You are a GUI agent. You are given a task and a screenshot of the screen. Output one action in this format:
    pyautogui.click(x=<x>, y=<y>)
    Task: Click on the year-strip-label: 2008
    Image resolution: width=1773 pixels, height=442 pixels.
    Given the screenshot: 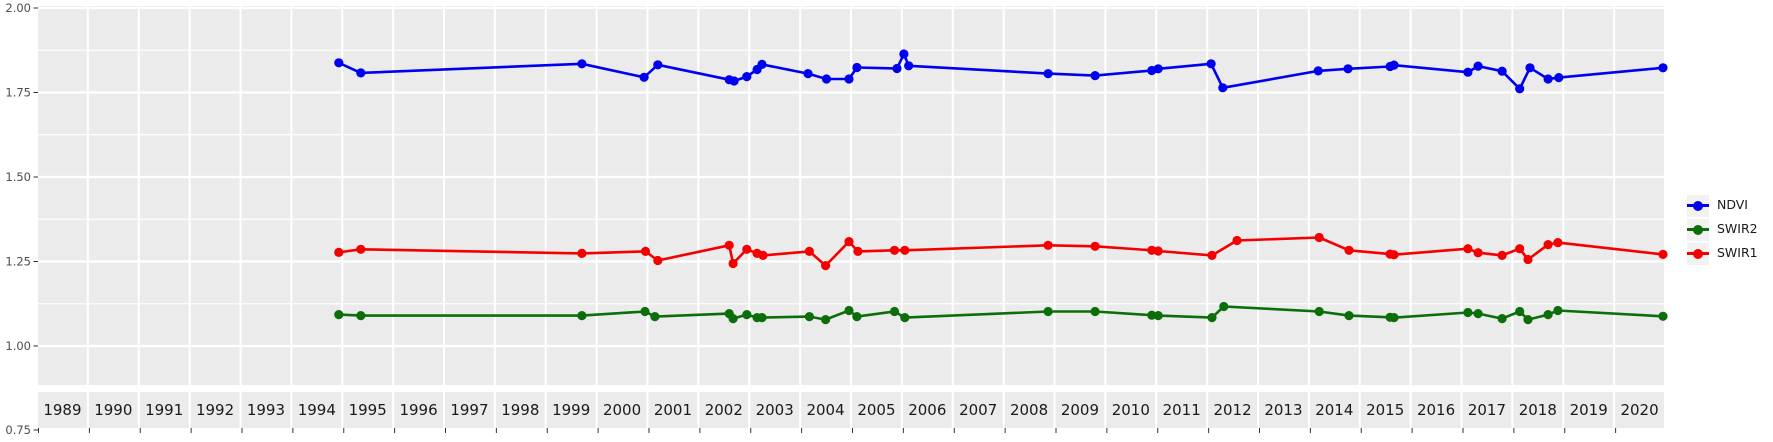 What is the action you would take?
    pyautogui.click(x=1029, y=410)
    